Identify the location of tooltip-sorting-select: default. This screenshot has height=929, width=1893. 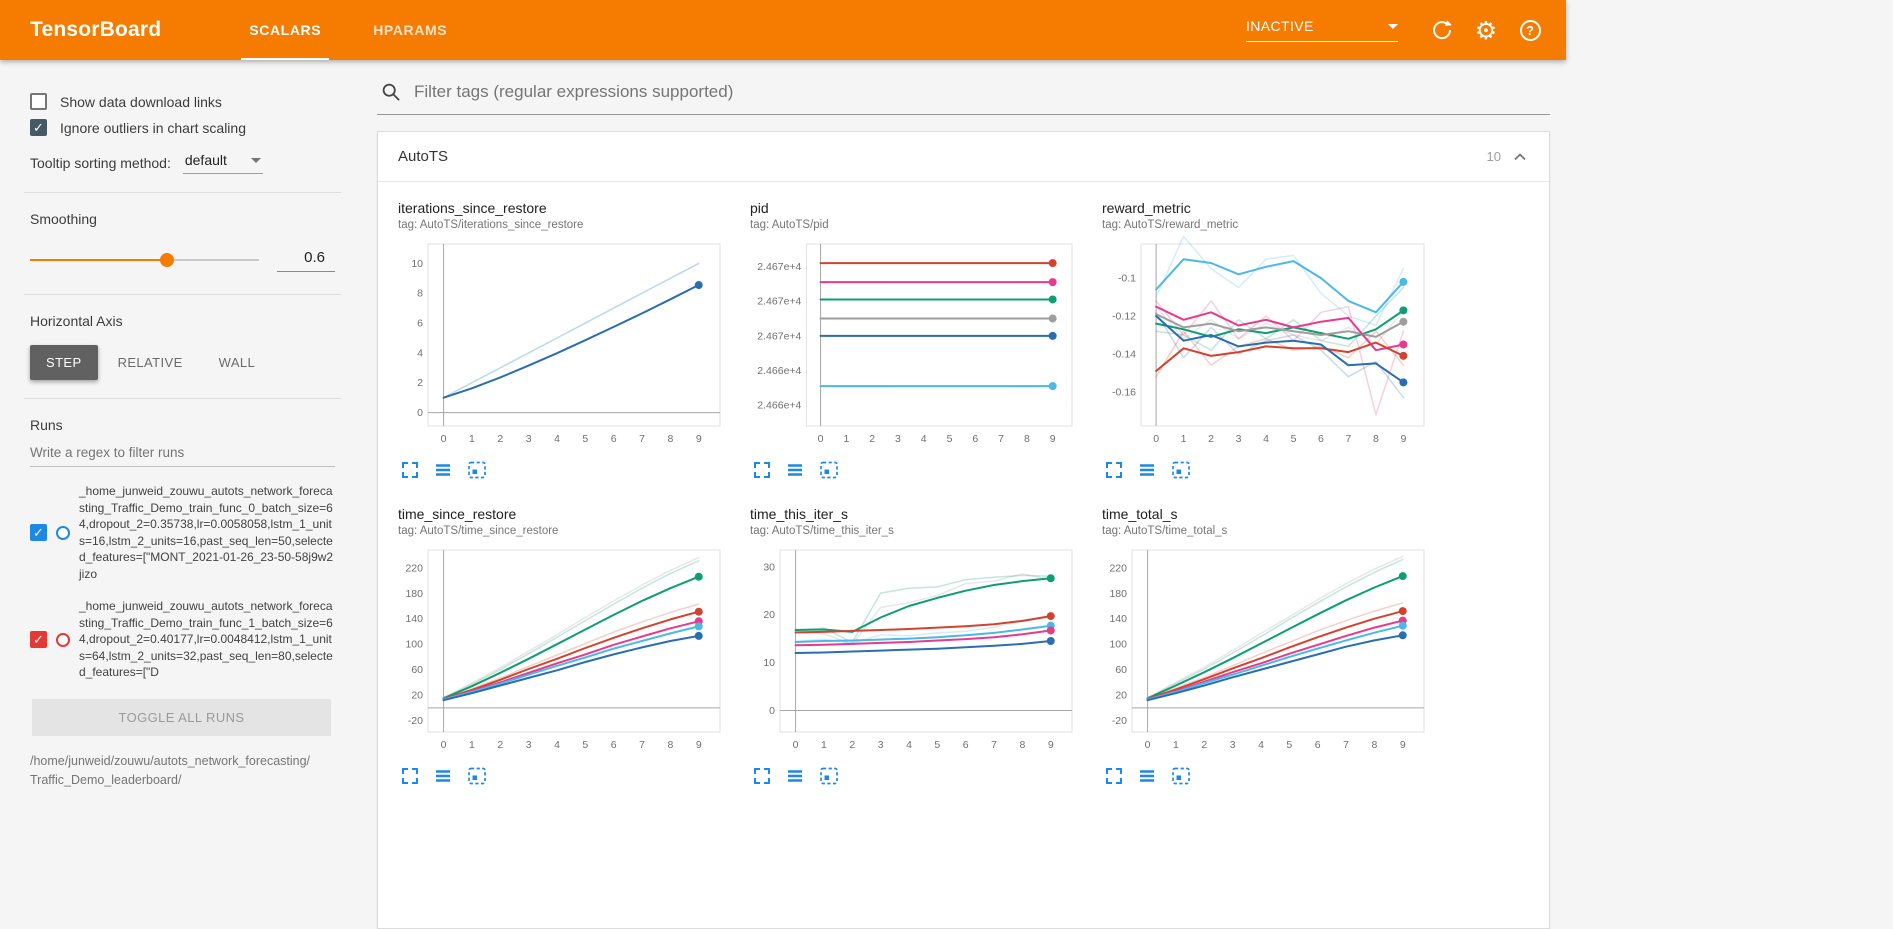
(222, 163).